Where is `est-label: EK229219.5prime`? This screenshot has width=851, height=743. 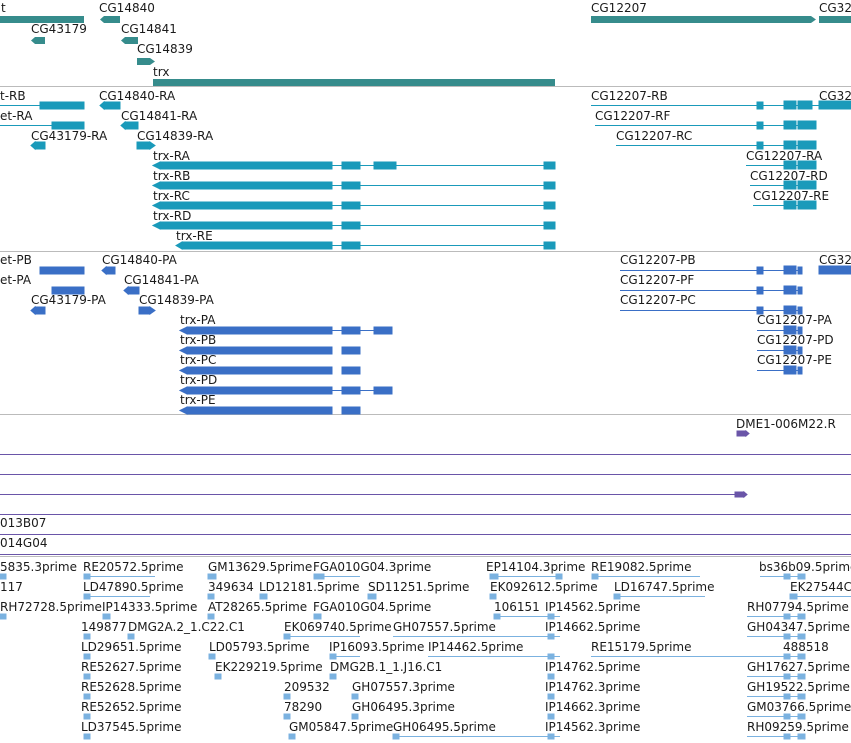
est-label: EK229219.5prime is located at coordinates (269, 667).